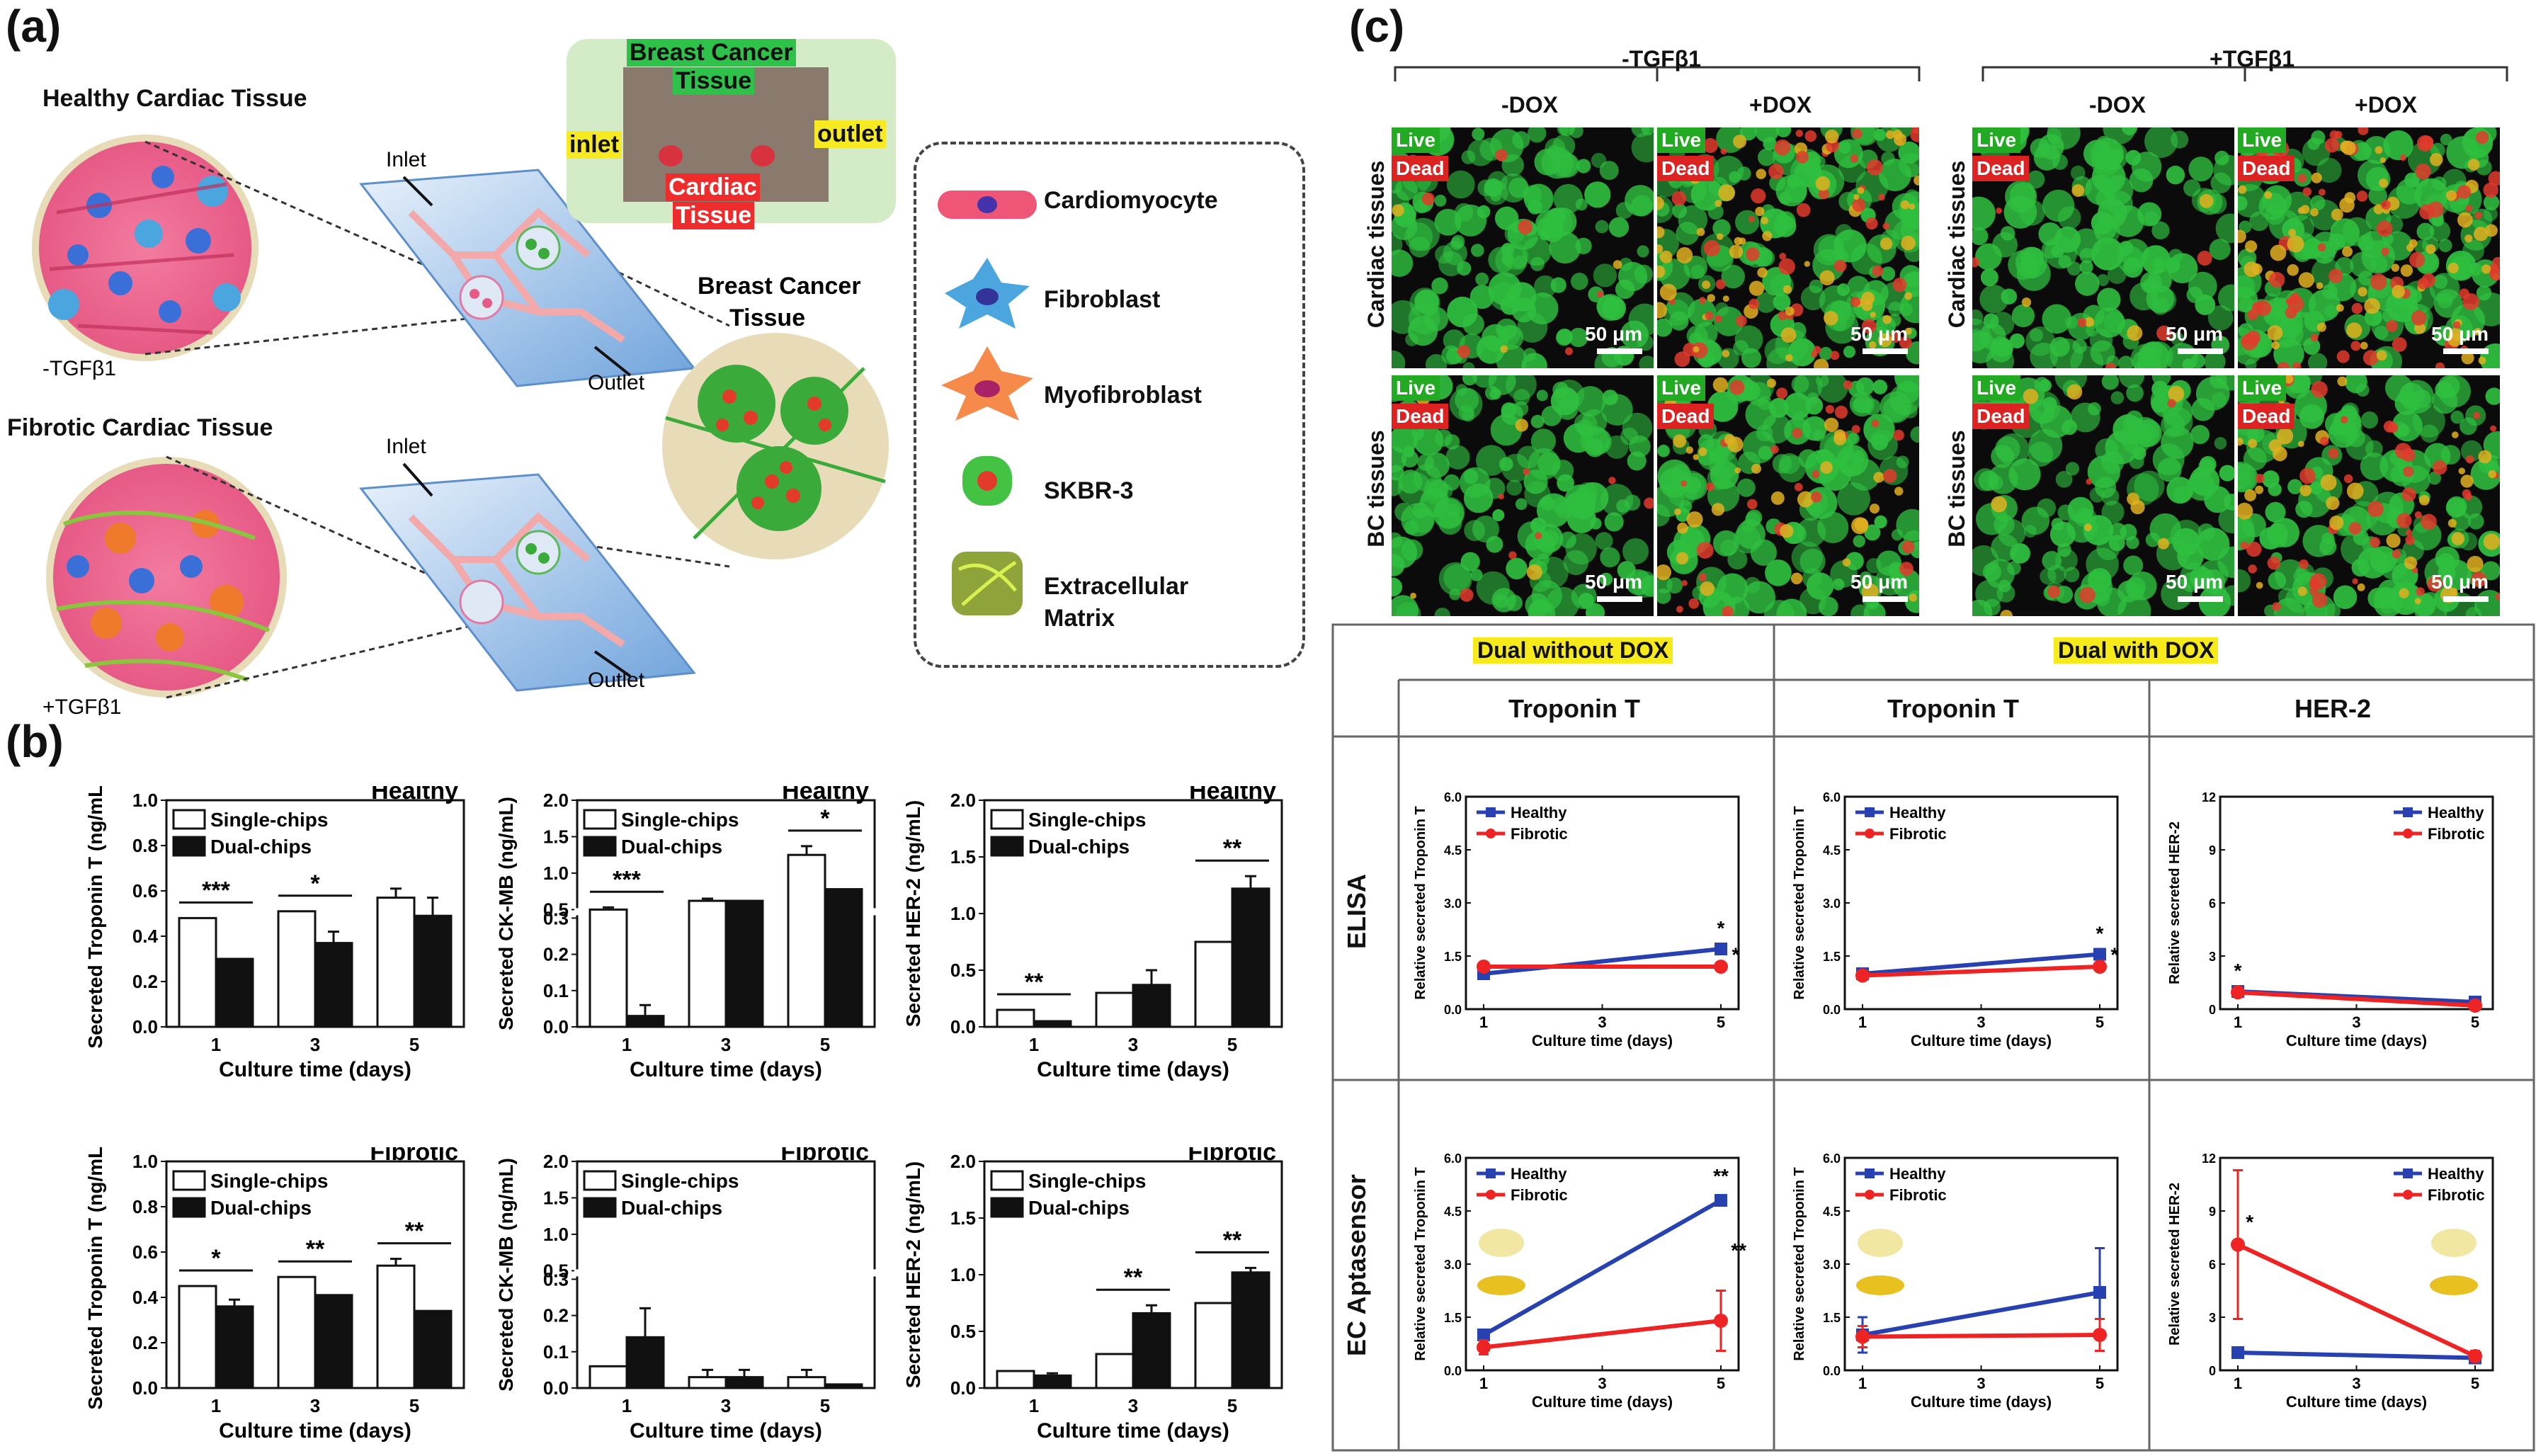 The image size is (2536, 1456). What do you see at coordinates (1420, 903) in the screenshot?
I see `y-axis-label: Relative secreted Troponin T` at bounding box center [1420, 903].